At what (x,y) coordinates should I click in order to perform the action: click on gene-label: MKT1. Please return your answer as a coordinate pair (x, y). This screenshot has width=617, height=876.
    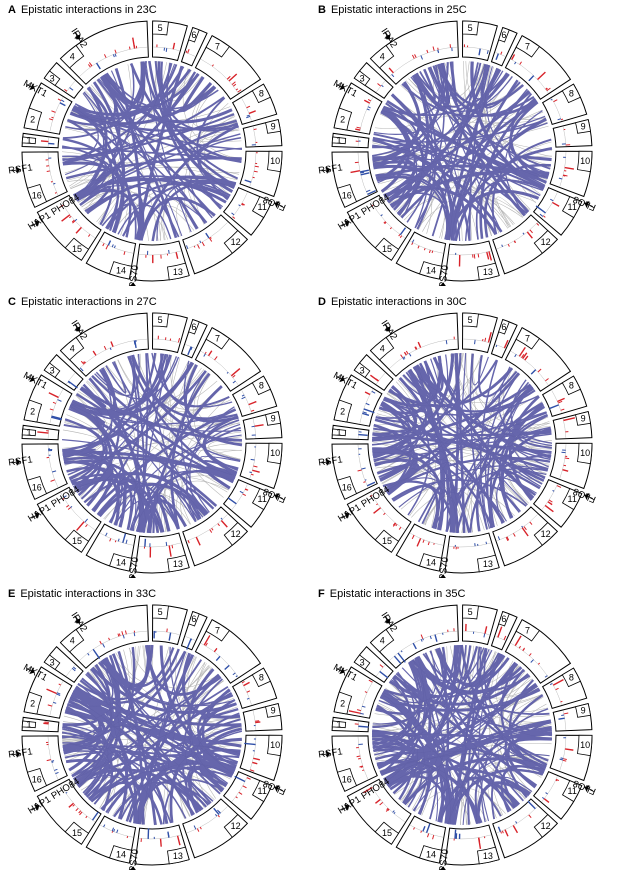
    Looking at the image, I should click on (345, 89).